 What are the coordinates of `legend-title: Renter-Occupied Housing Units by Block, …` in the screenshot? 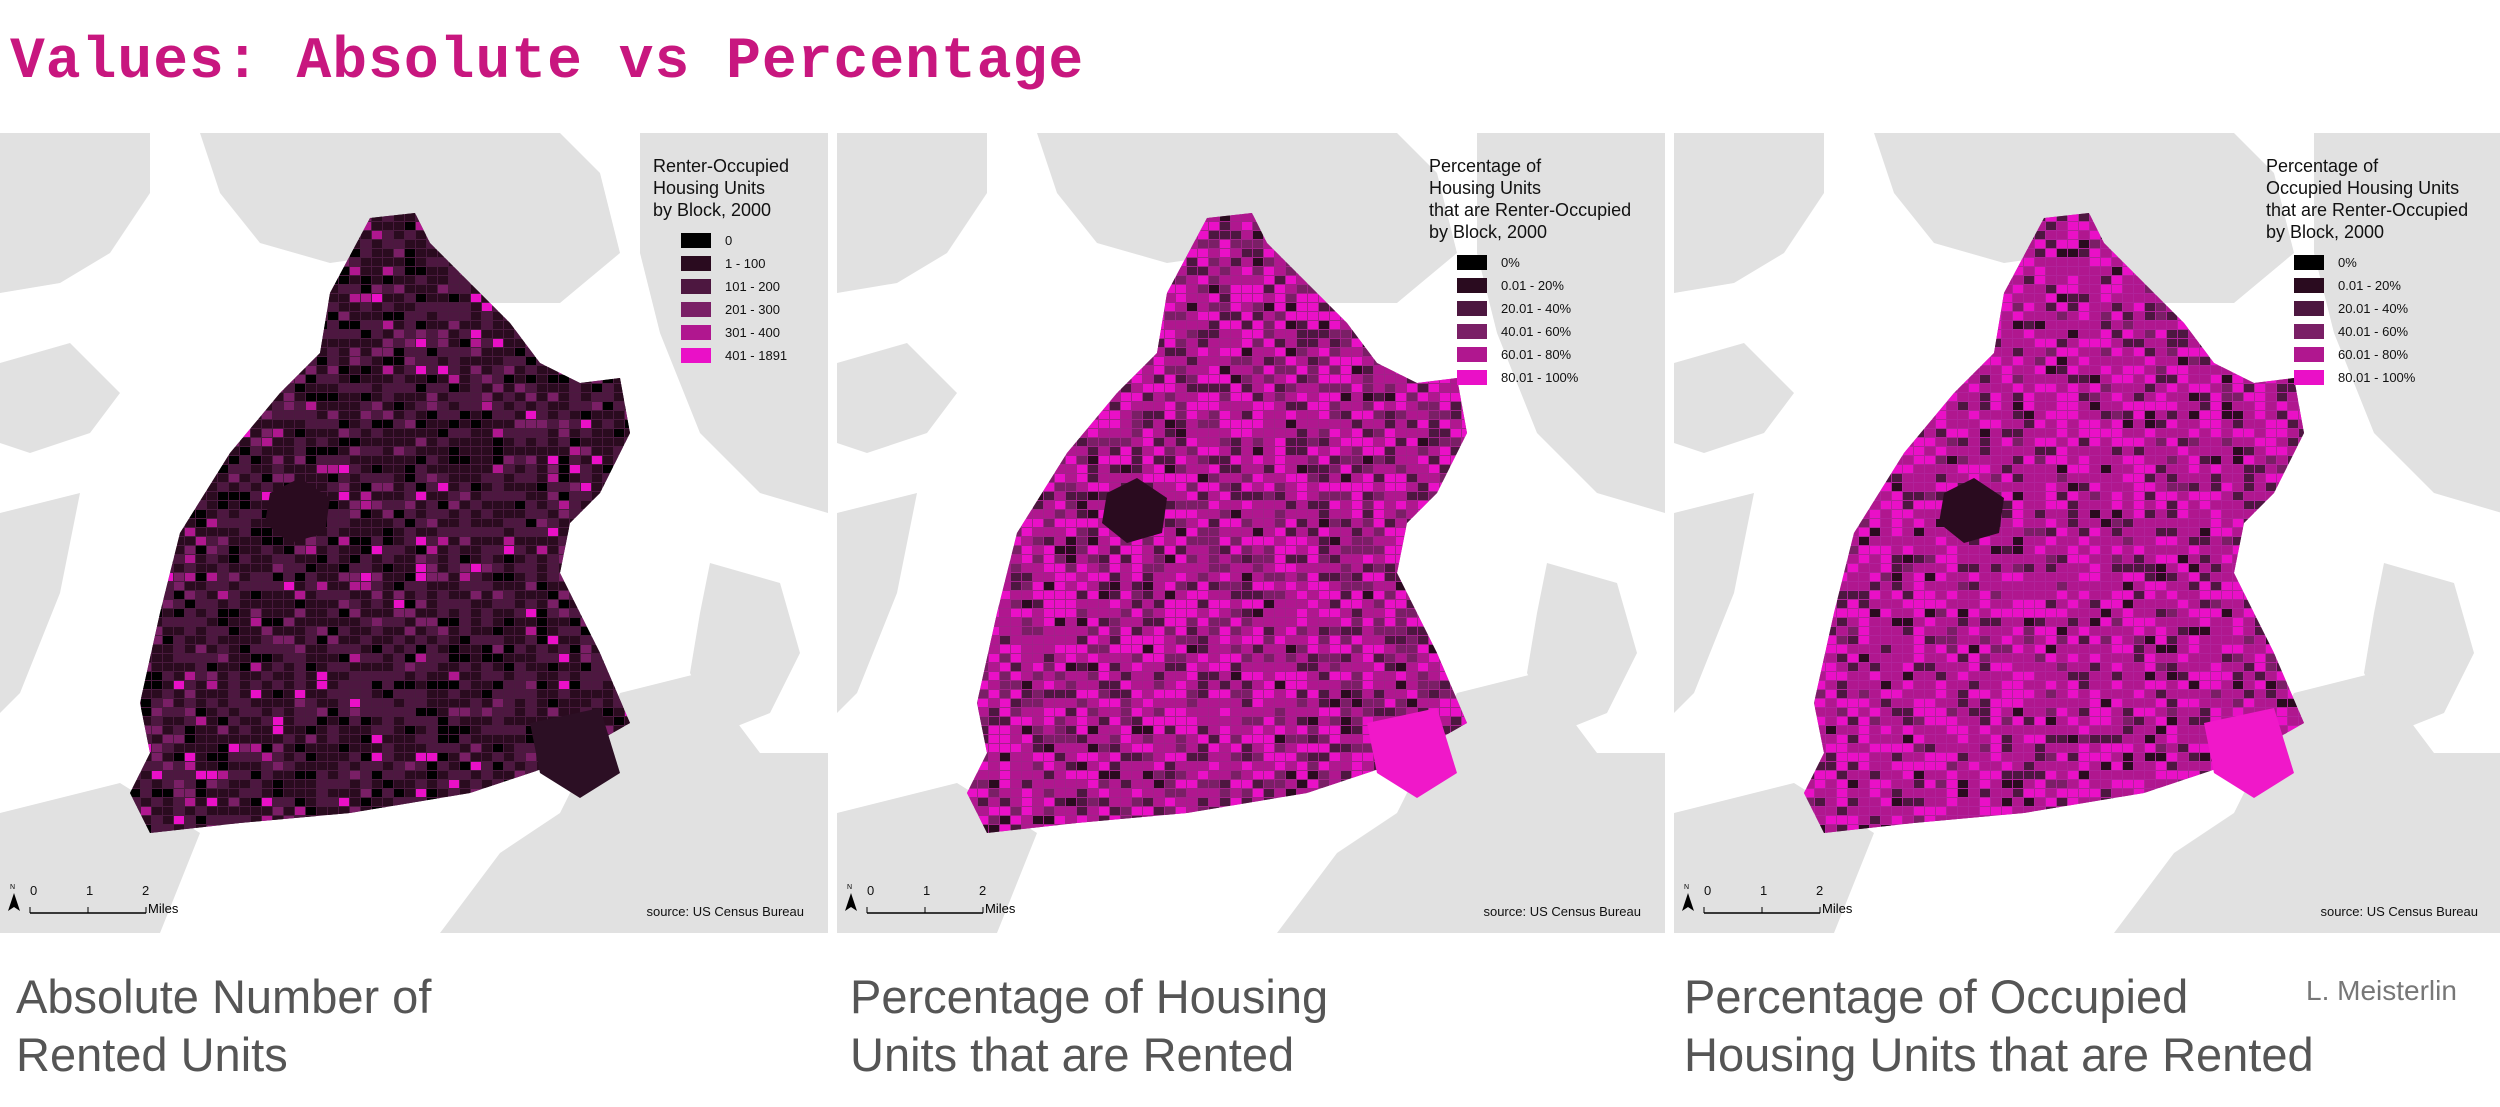 It's located at (721, 188).